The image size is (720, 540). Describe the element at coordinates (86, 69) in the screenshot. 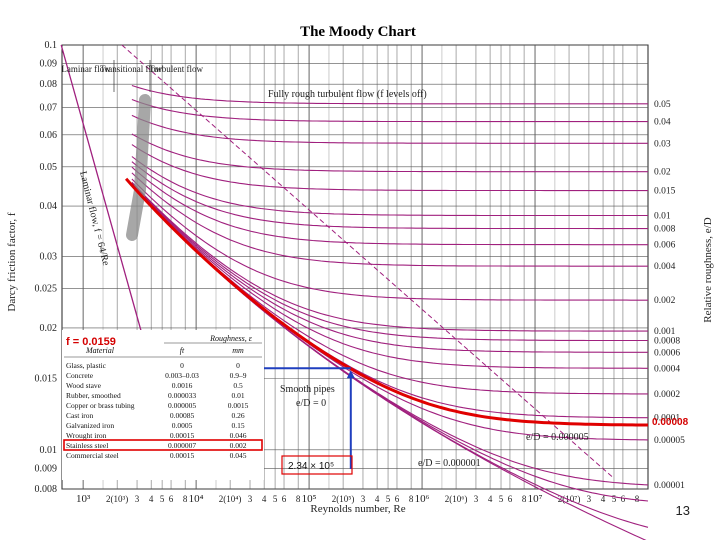

I see `regime-laminar: Laminar flow` at that location.